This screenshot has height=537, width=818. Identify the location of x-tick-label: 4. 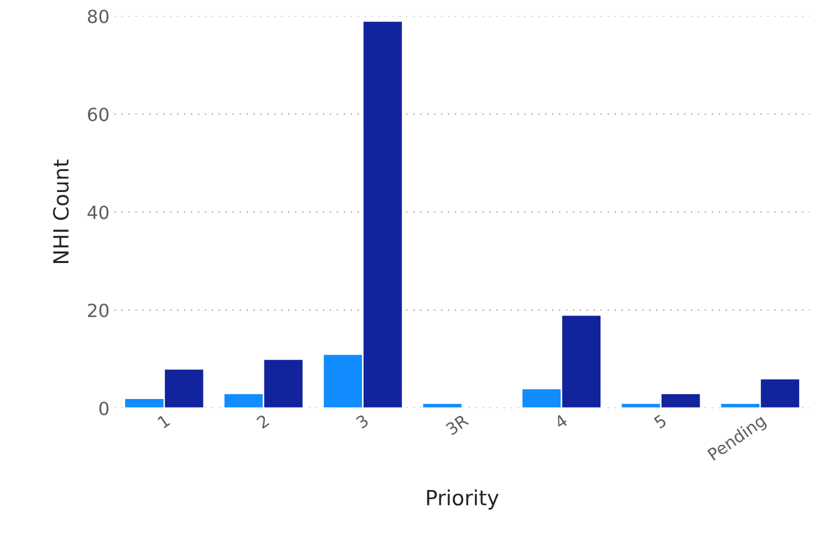
(561, 421).